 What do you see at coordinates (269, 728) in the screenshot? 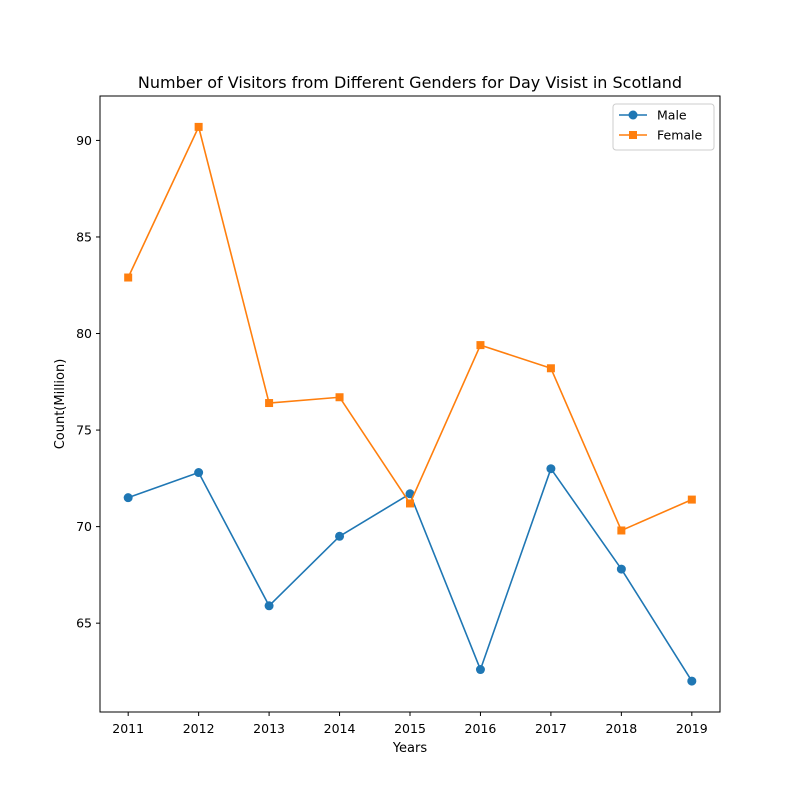
I see `x-tick-label: 2013` at bounding box center [269, 728].